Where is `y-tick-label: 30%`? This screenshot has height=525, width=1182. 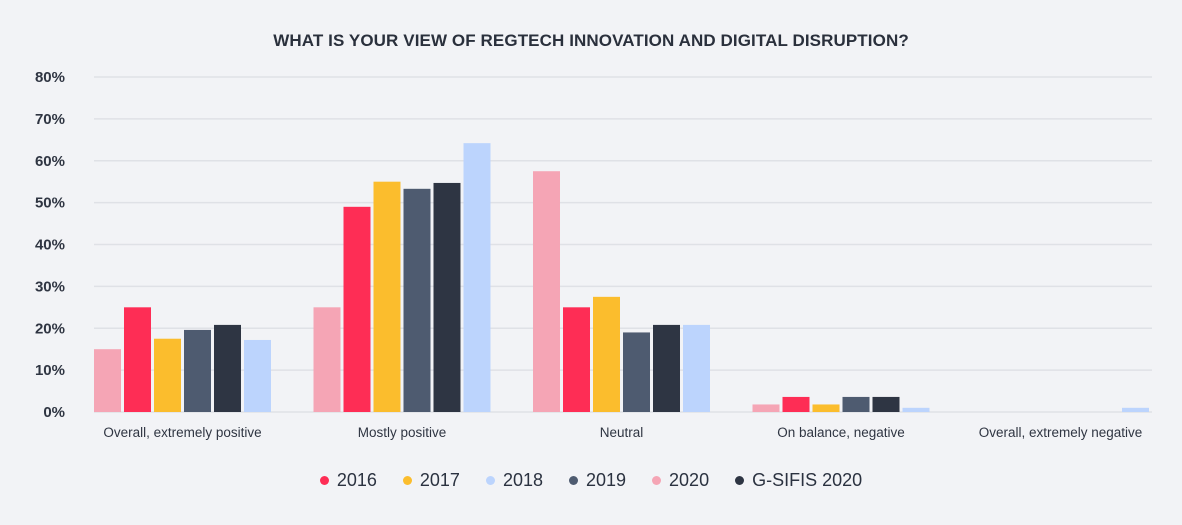
y-tick-label: 30% is located at coordinates (50, 286).